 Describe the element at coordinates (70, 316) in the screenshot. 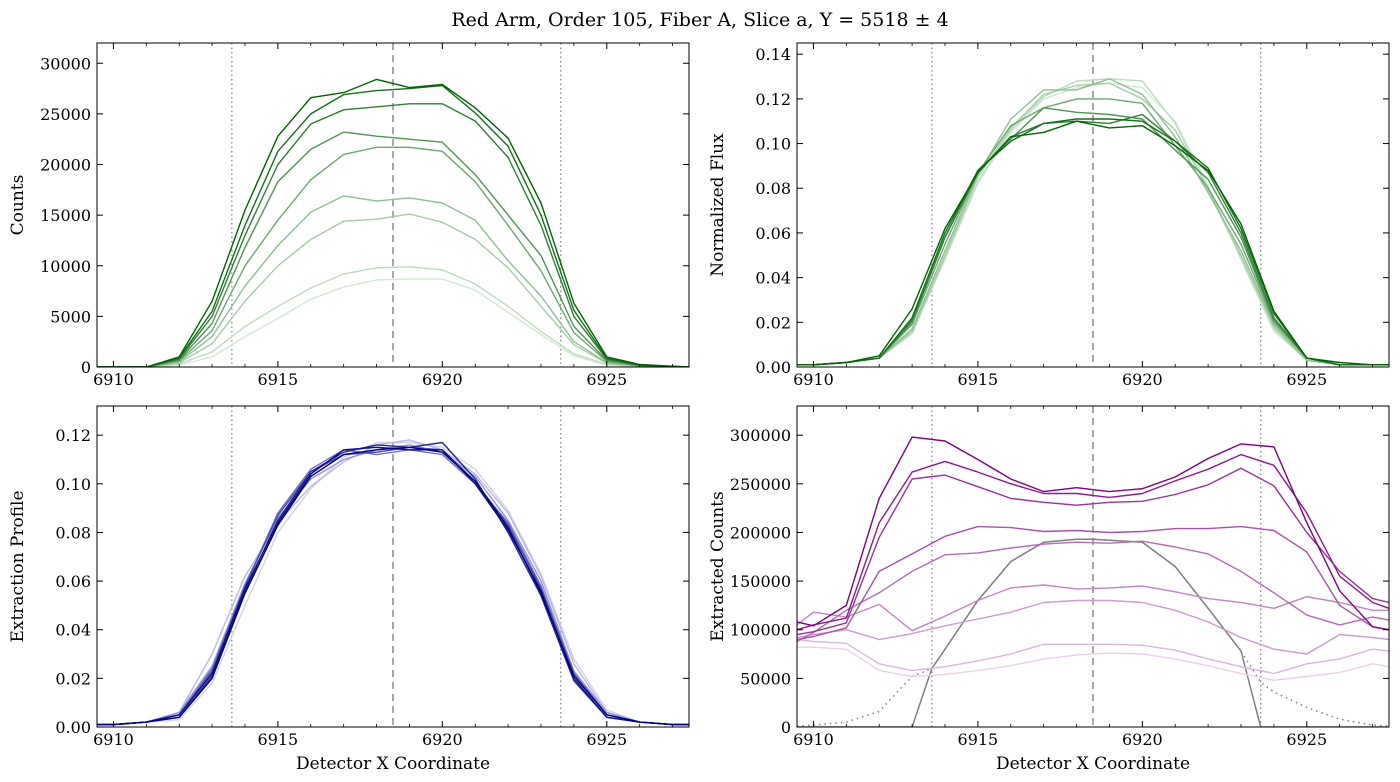

I see `y-tick-label: 5000` at that location.